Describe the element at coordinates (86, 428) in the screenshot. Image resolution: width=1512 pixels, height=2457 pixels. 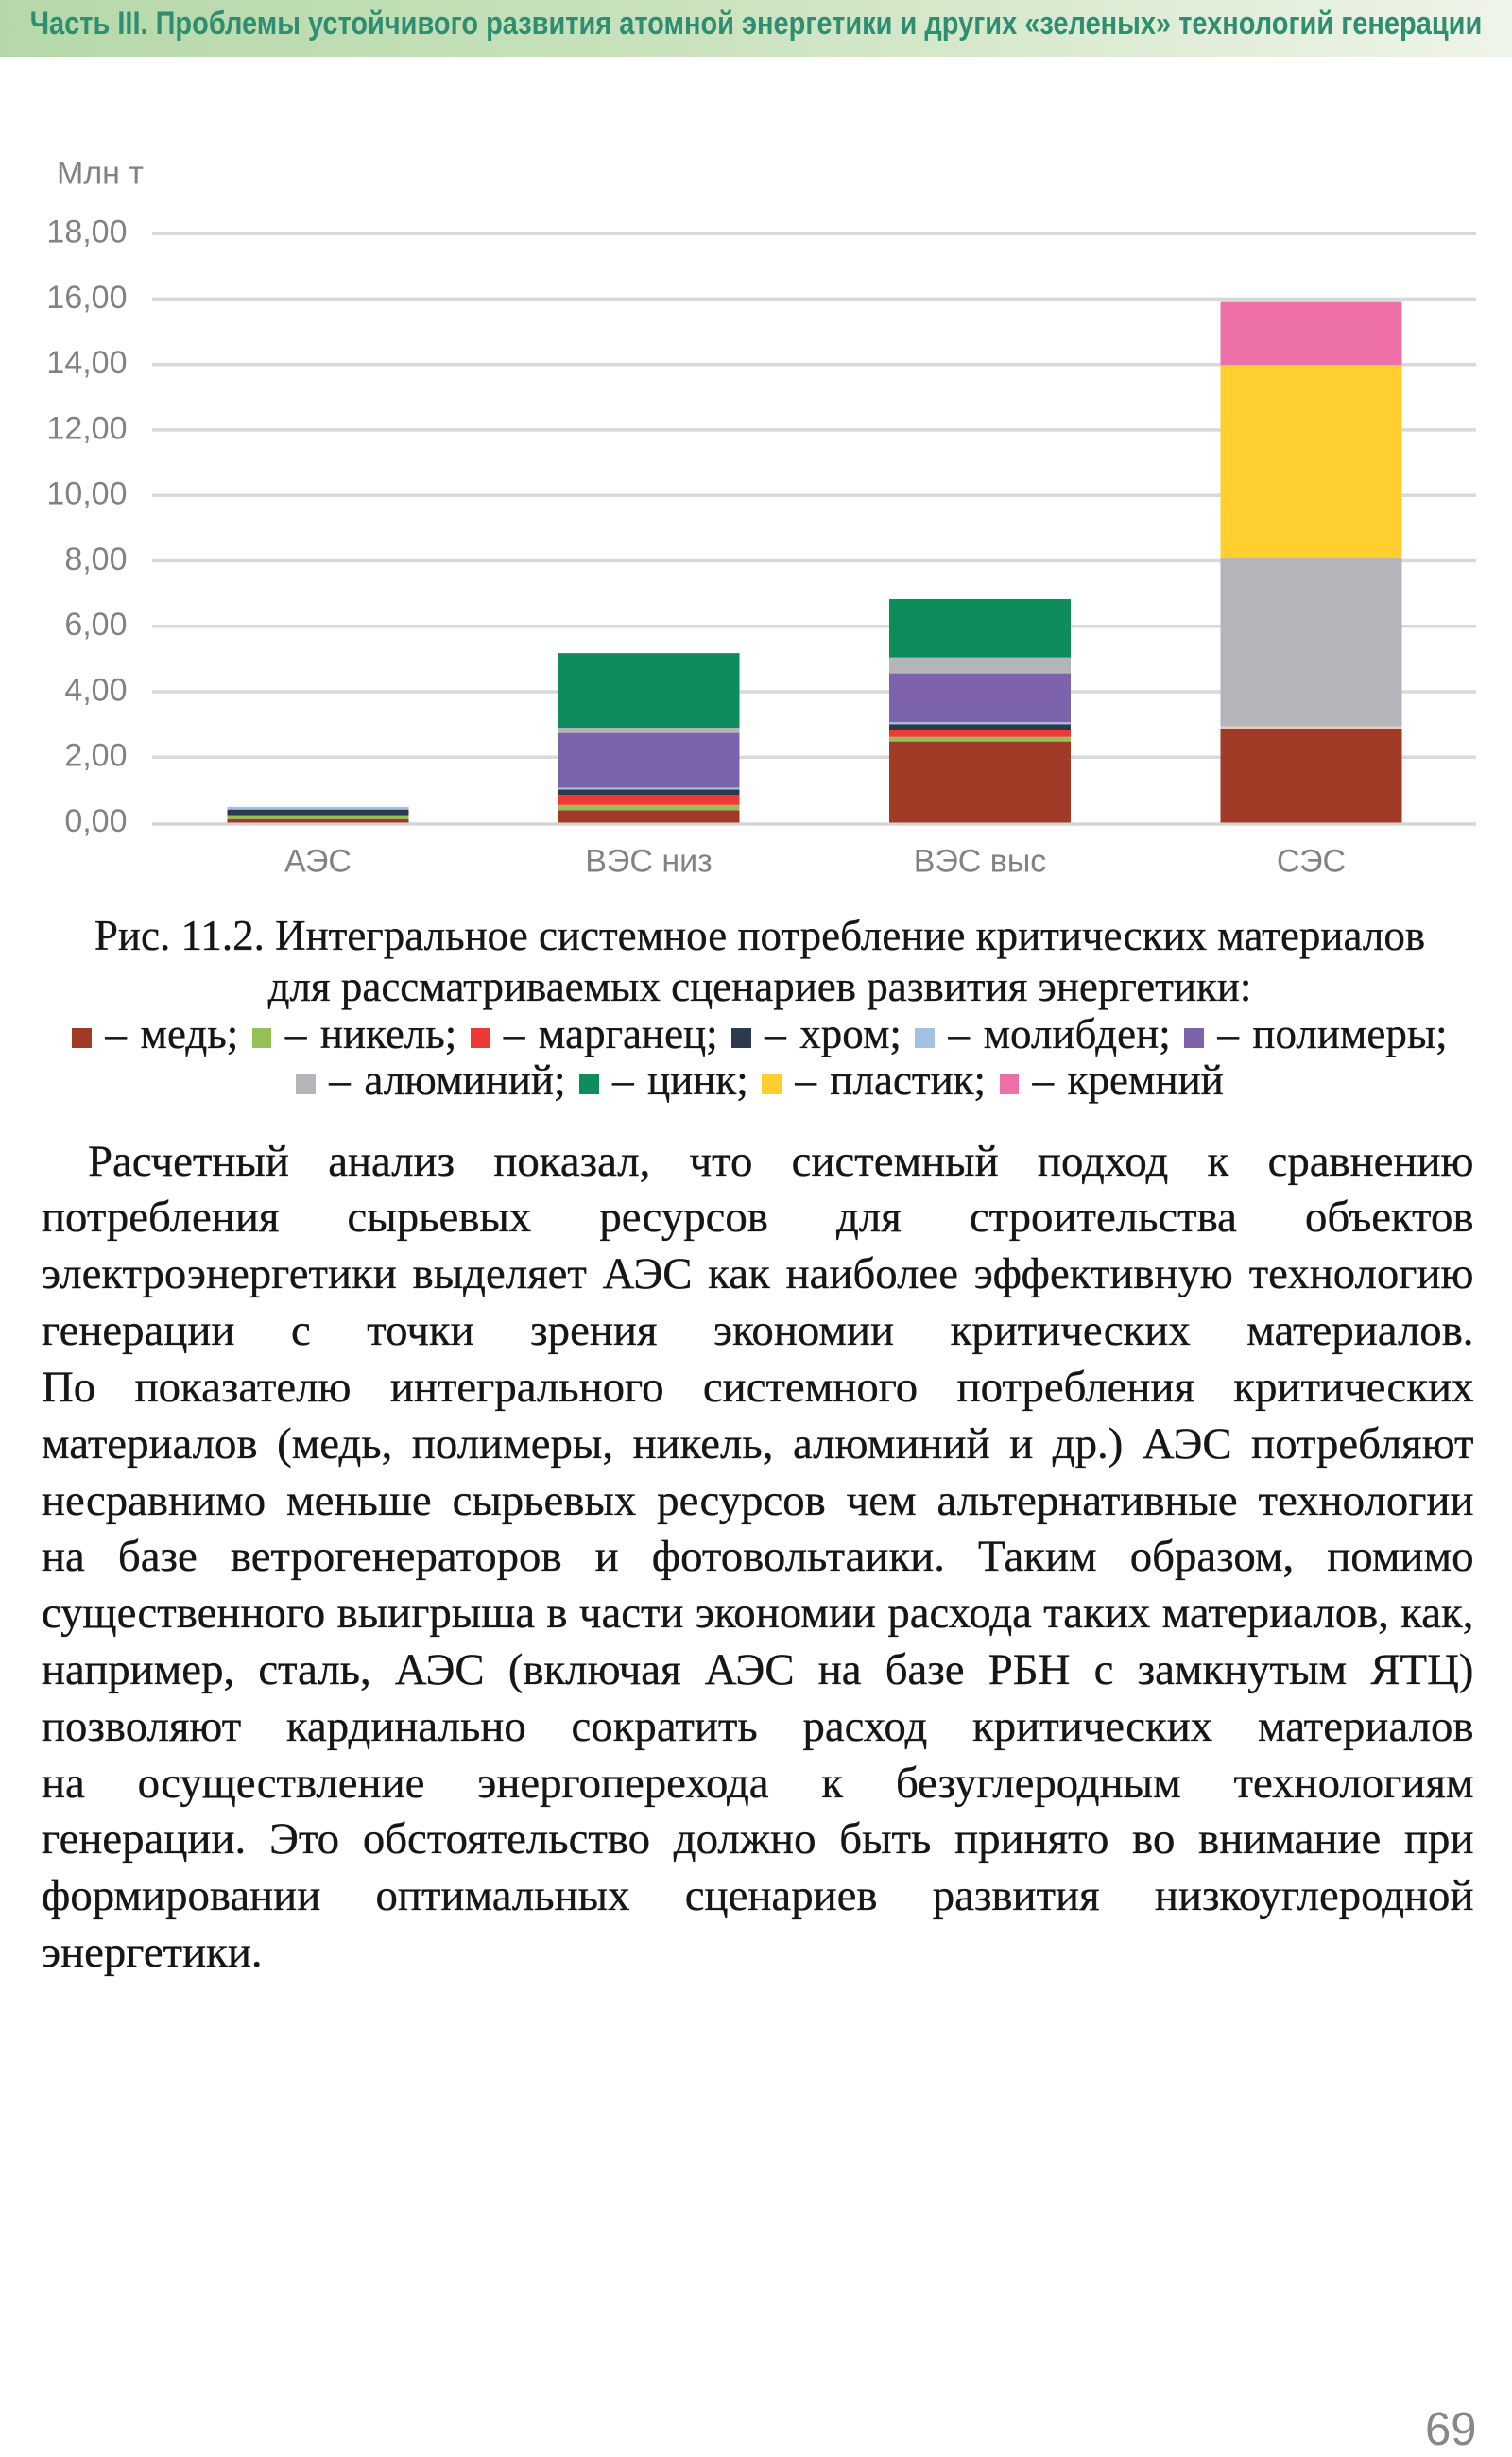
I see `svg-text: 12,00` at that location.